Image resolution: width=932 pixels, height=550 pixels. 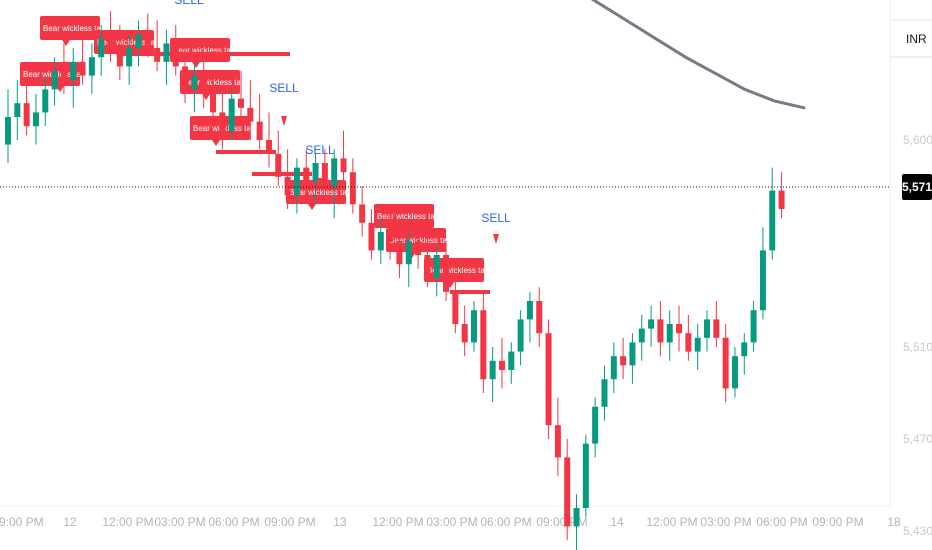 I want to click on price-tick-label: 5,470, so click(x=917, y=439).